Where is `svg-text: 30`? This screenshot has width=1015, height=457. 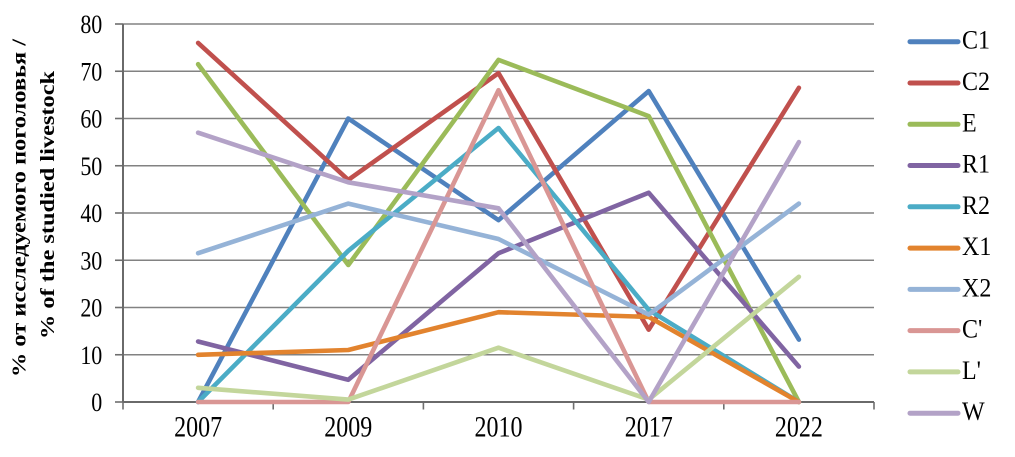
svg-text: 30 is located at coordinates (91, 261).